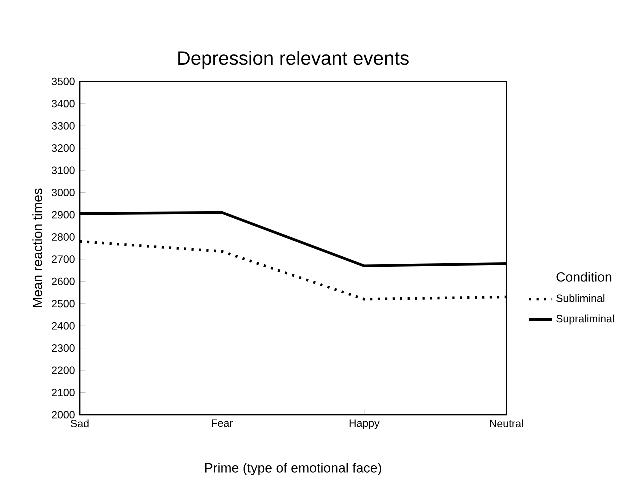  I want to click on y-tick-label: 3500, so click(63, 82).